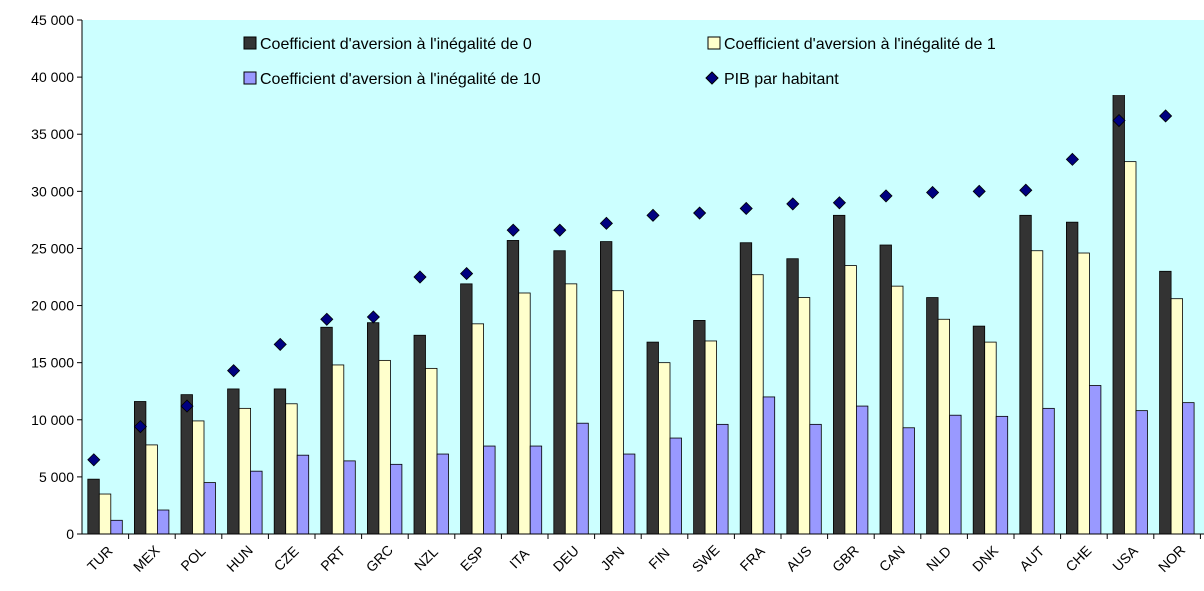 The image size is (1204, 591). What do you see at coordinates (187, 406) in the screenshot?
I see `marker-pol-pib` at bounding box center [187, 406].